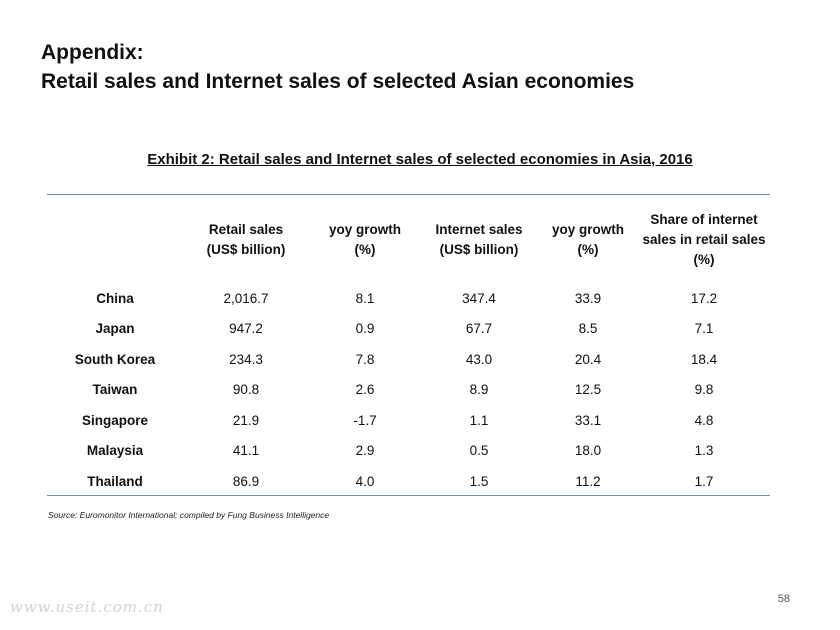 The height and width of the screenshot is (630, 840). I want to click on column-header: Retail sales (US$ billion), so click(246, 240).